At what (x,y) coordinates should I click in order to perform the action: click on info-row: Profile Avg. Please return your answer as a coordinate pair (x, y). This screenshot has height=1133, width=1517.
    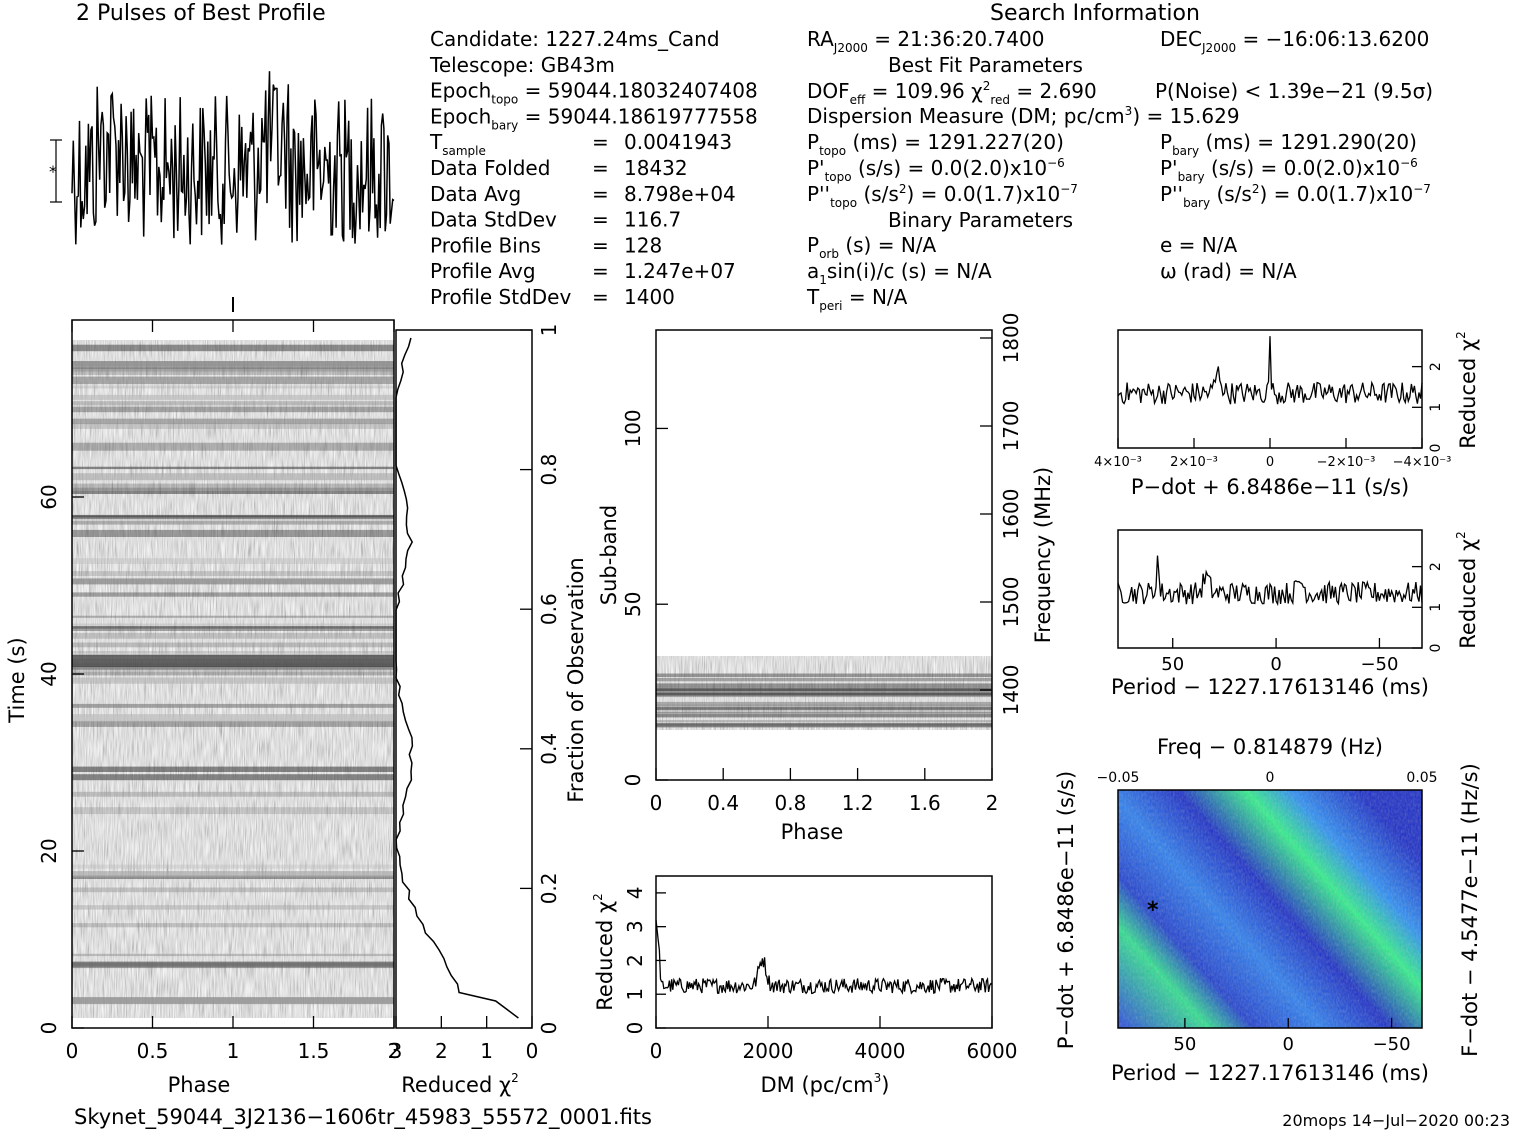
    Looking at the image, I should click on (483, 271).